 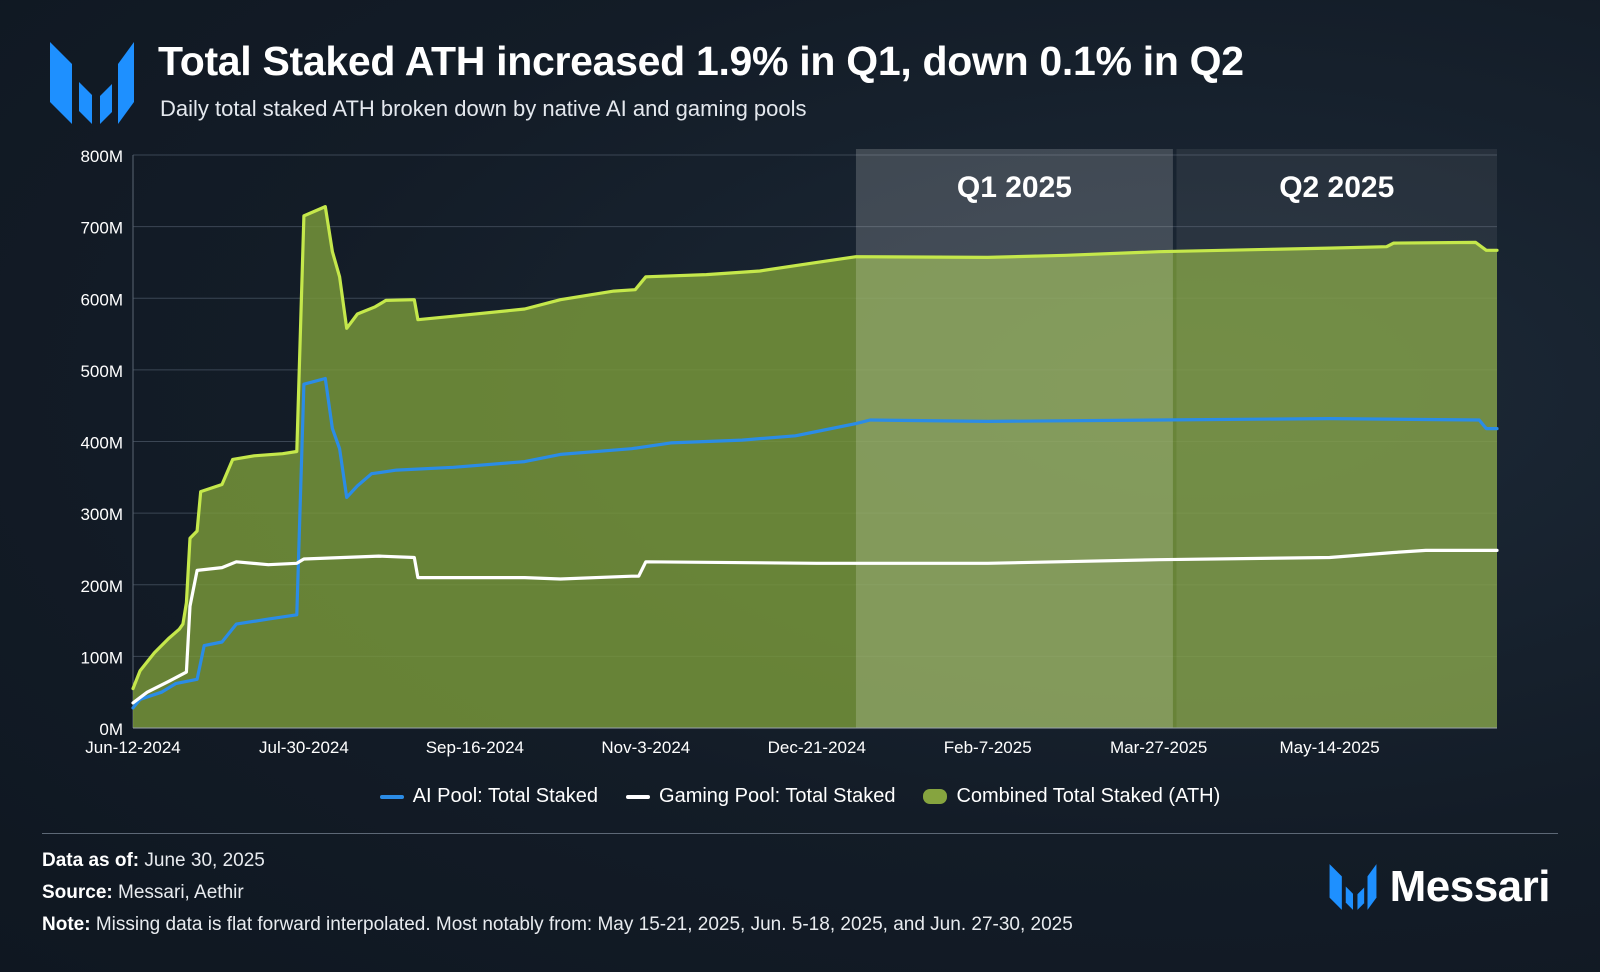 I want to click on brand-logo: Messari, so click(x=1439, y=887).